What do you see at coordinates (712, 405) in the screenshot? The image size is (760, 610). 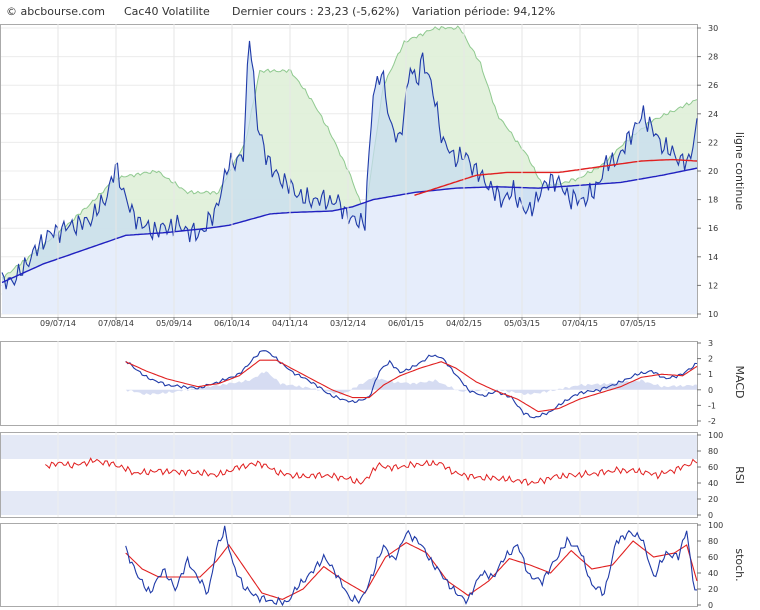 I see `macd-y-tick-label: -1` at bounding box center [712, 405].